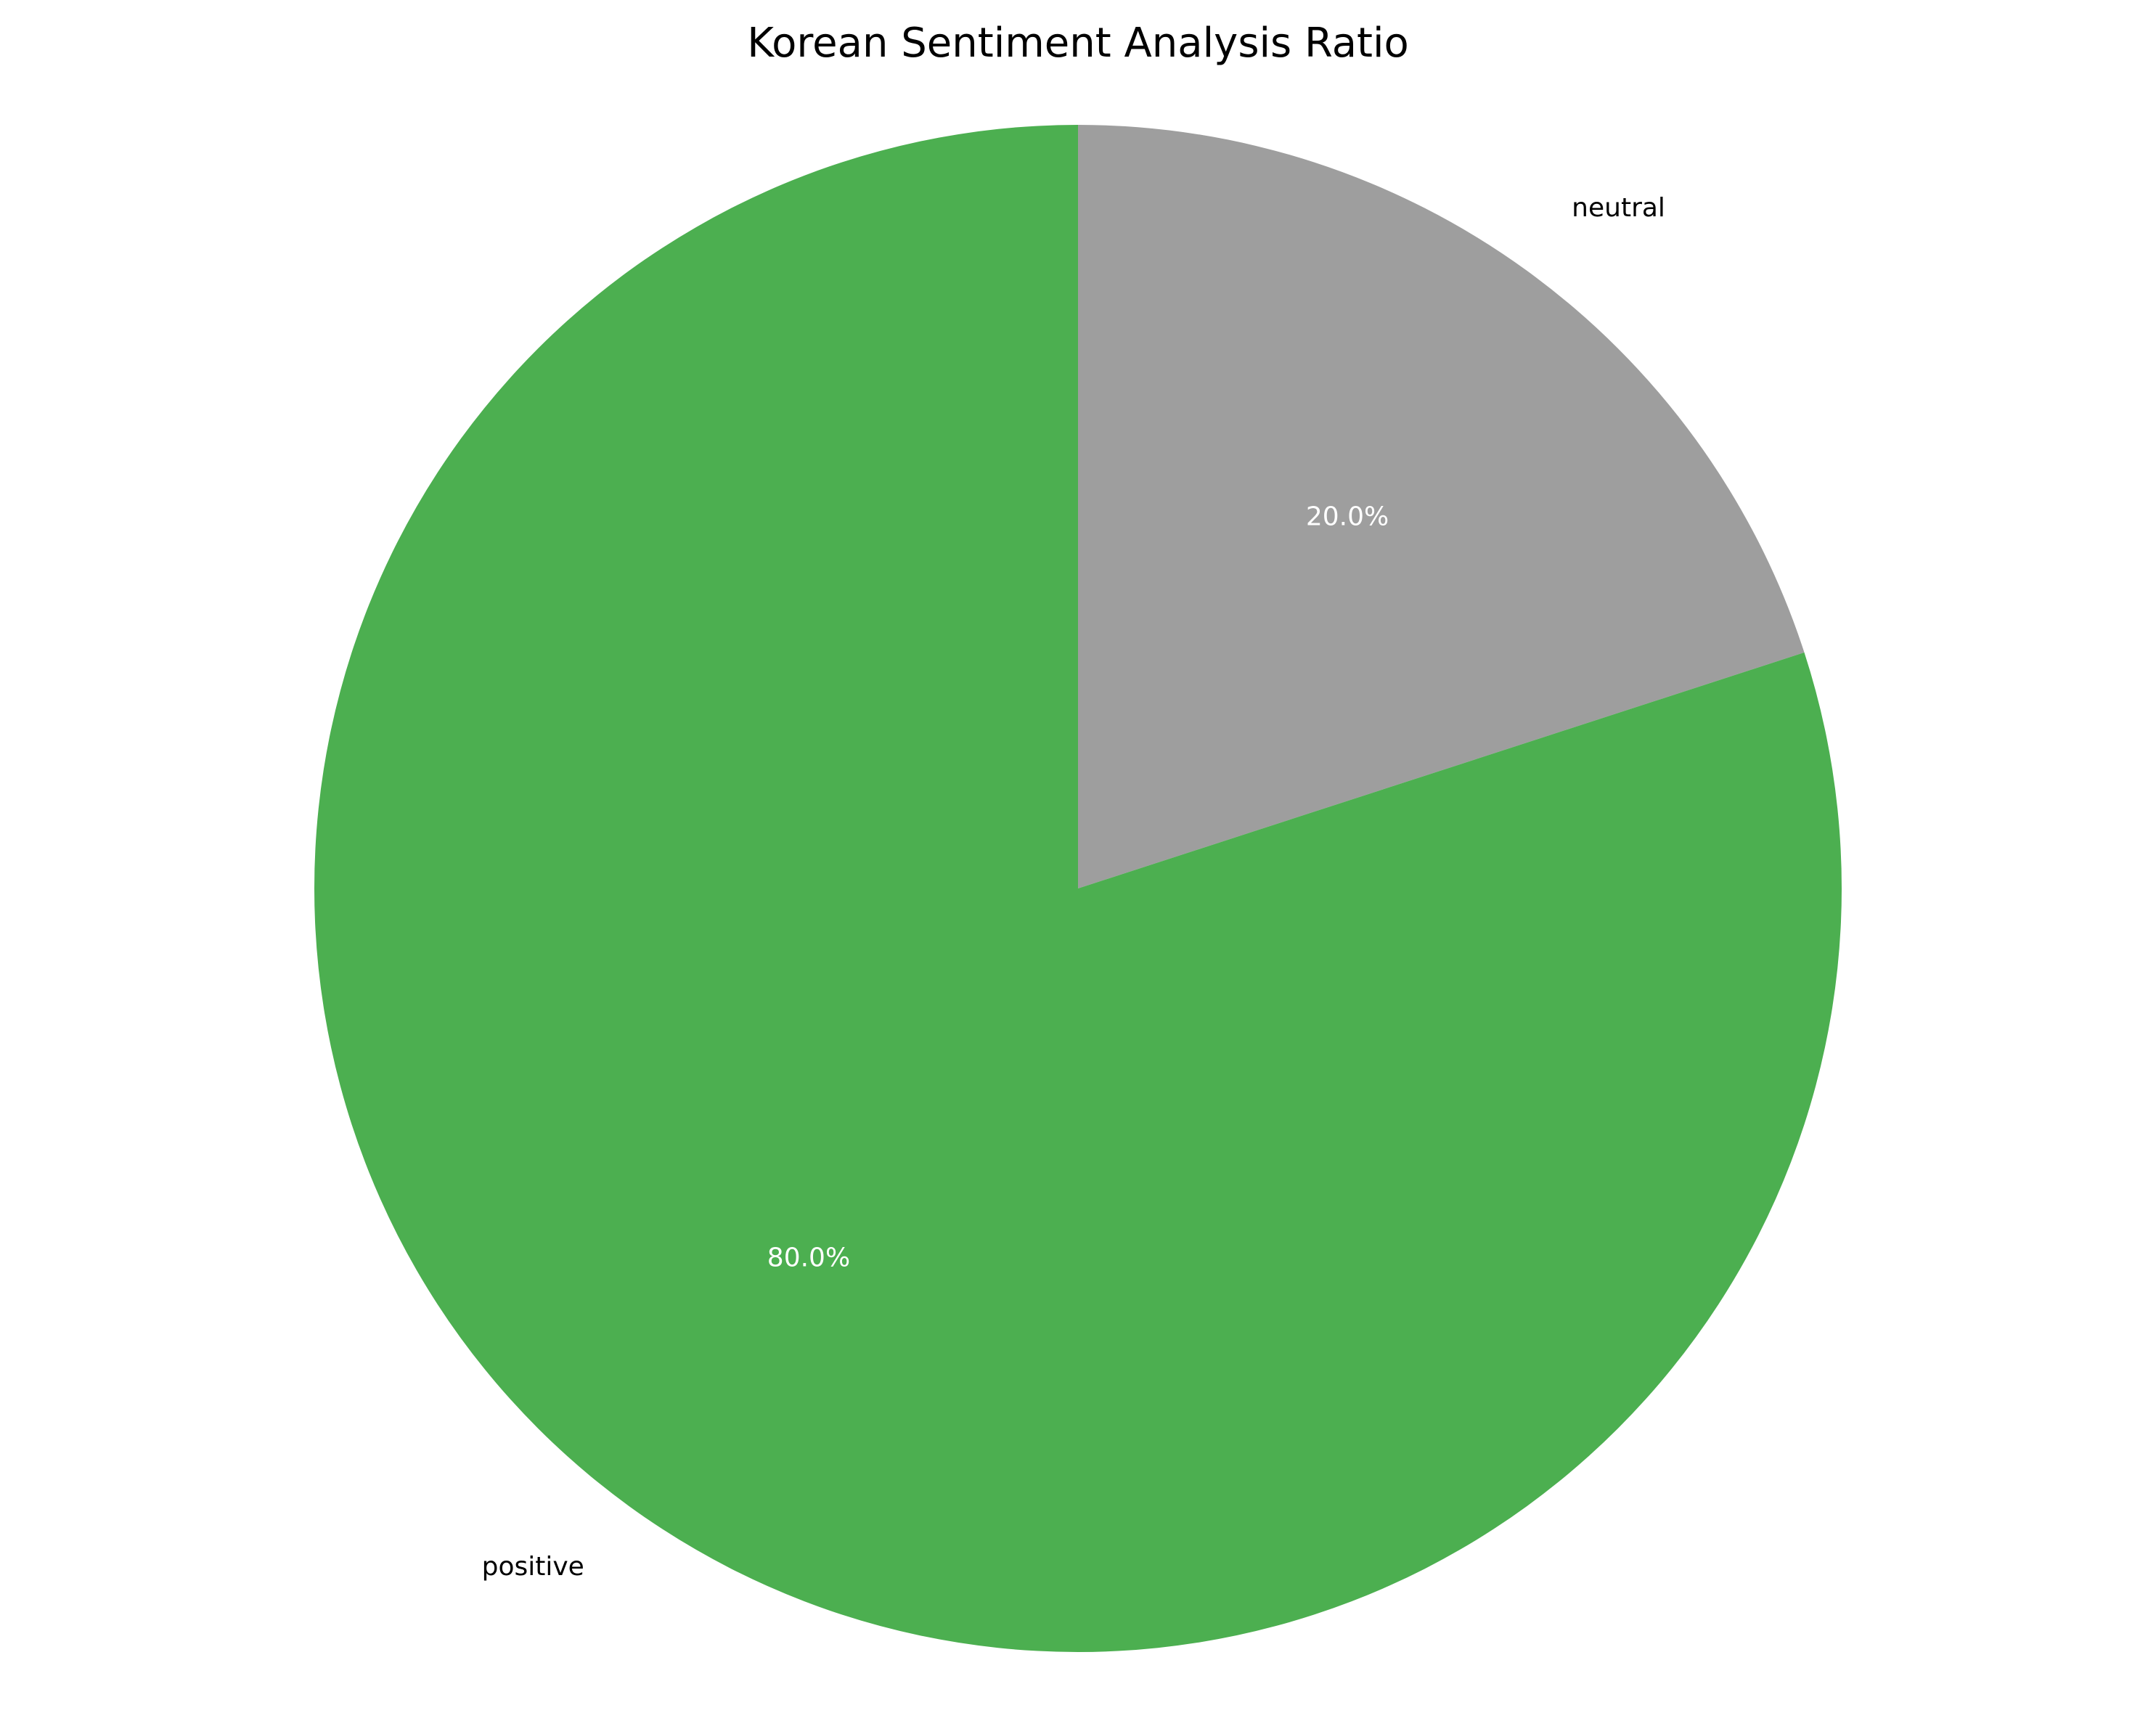  I want to click on slice-label-neutral: neutral, so click(1619, 208).